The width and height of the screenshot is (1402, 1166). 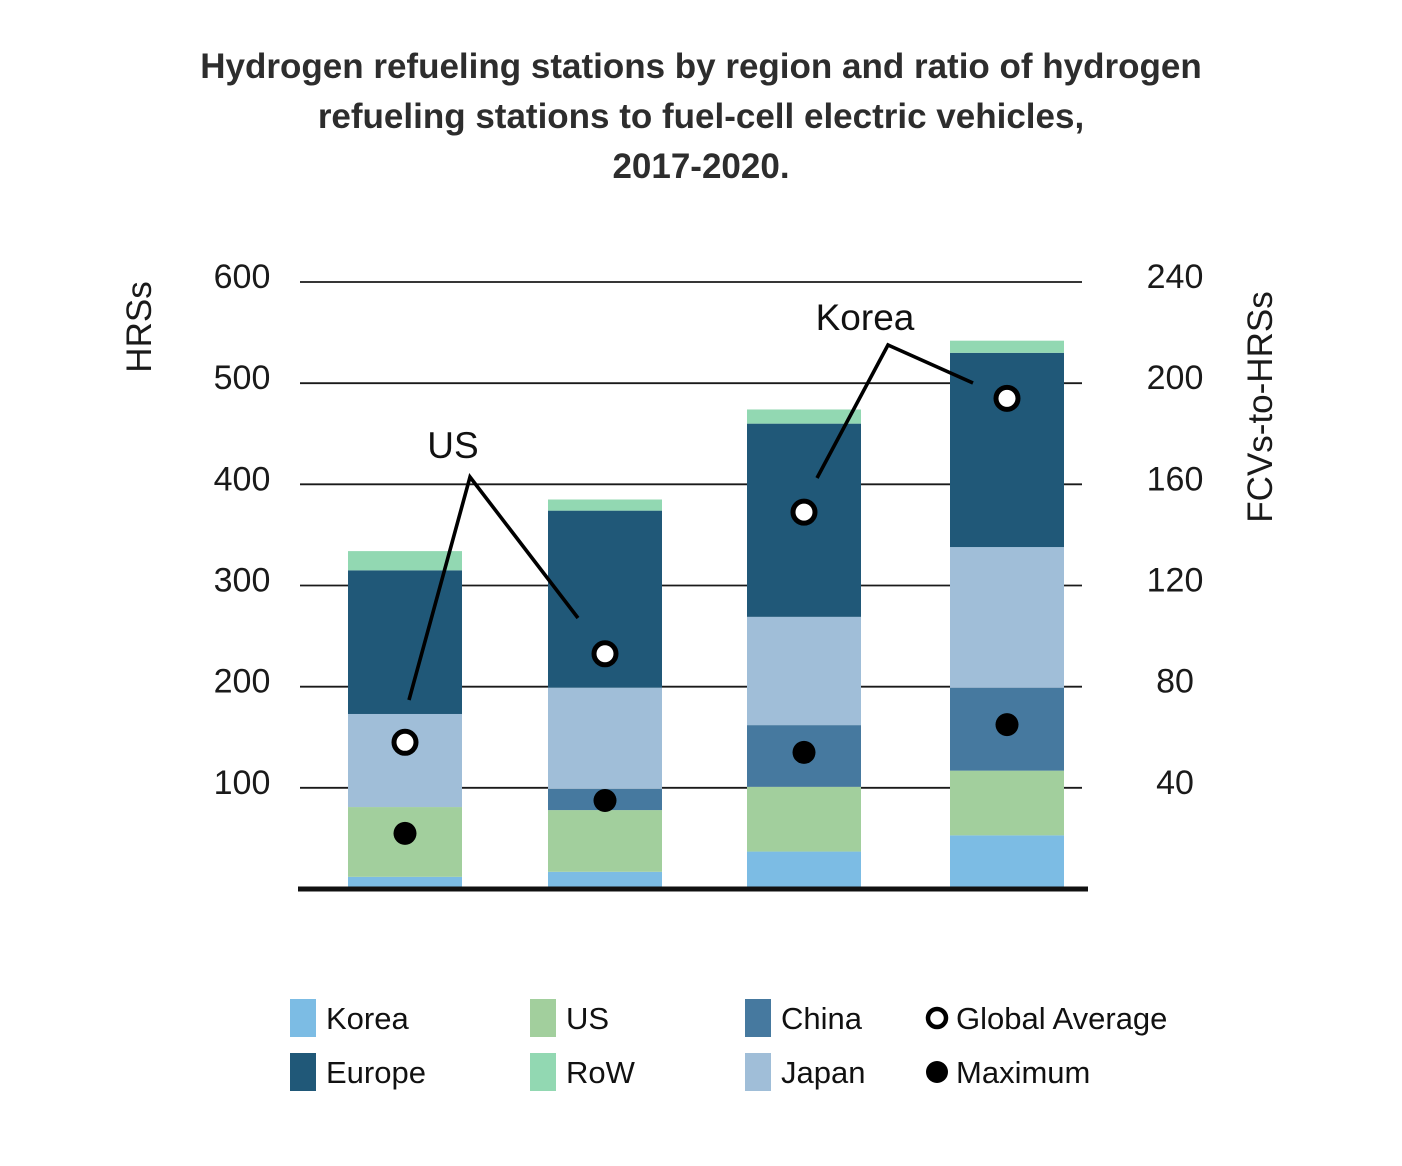 What do you see at coordinates (758, 1072) in the screenshot?
I see `legend-swatch-japan` at bounding box center [758, 1072].